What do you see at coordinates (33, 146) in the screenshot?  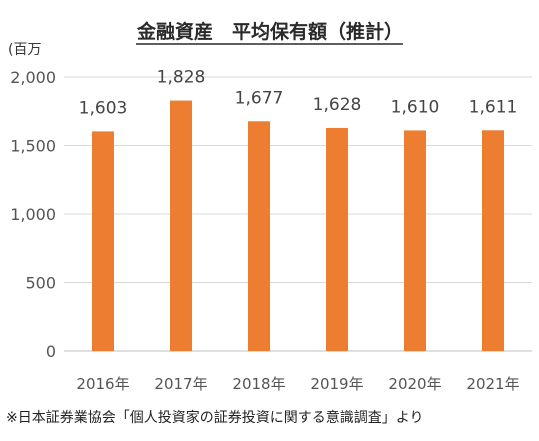 I see `y-tick-label: 1,500` at bounding box center [33, 146].